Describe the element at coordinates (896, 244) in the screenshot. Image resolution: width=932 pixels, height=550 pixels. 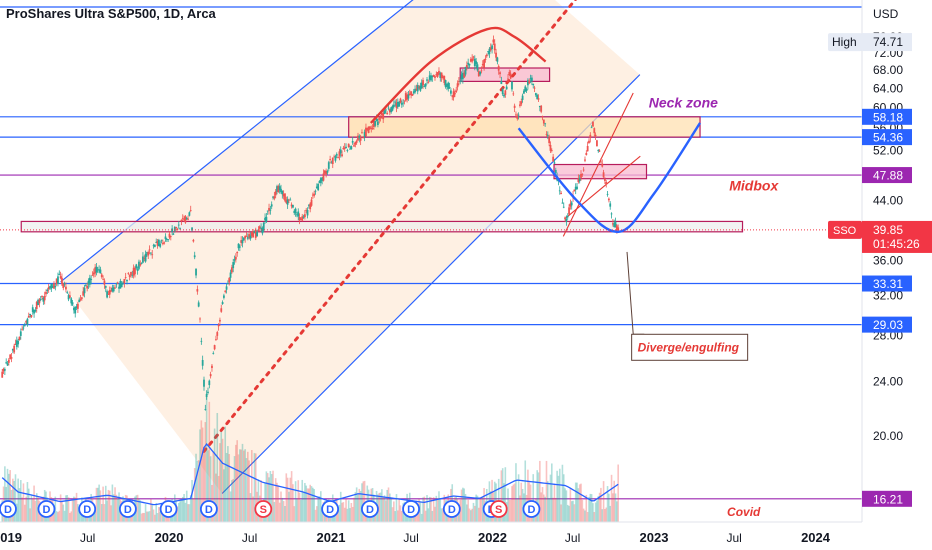
I see `countdown-label: 01:45:26` at that location.